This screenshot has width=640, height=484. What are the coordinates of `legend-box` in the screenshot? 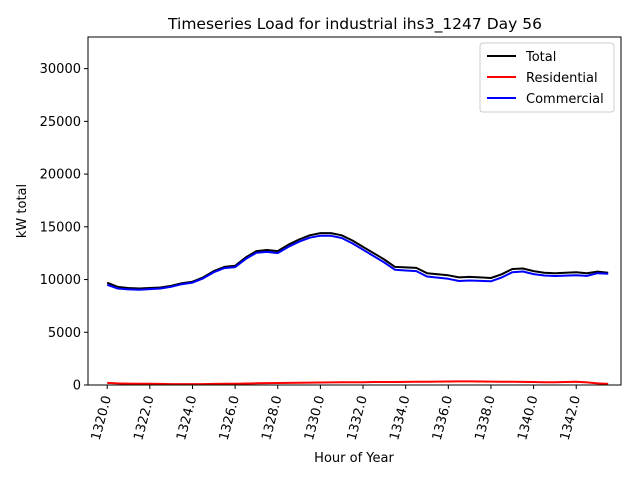 It's located at (547, 77).